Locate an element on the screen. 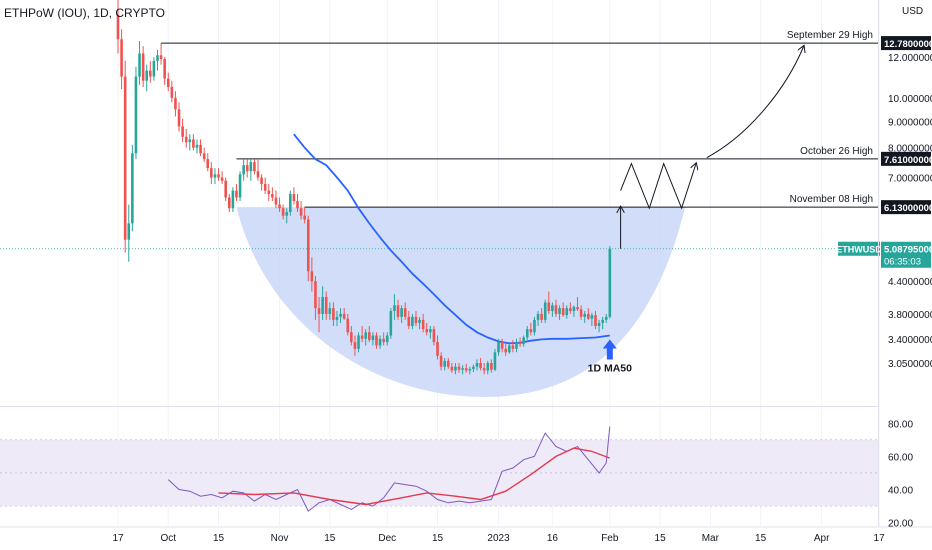 The height and width of the screenshot is (550, 932). countdown-text: 06:35:03 is located at coordinates (902, 262).